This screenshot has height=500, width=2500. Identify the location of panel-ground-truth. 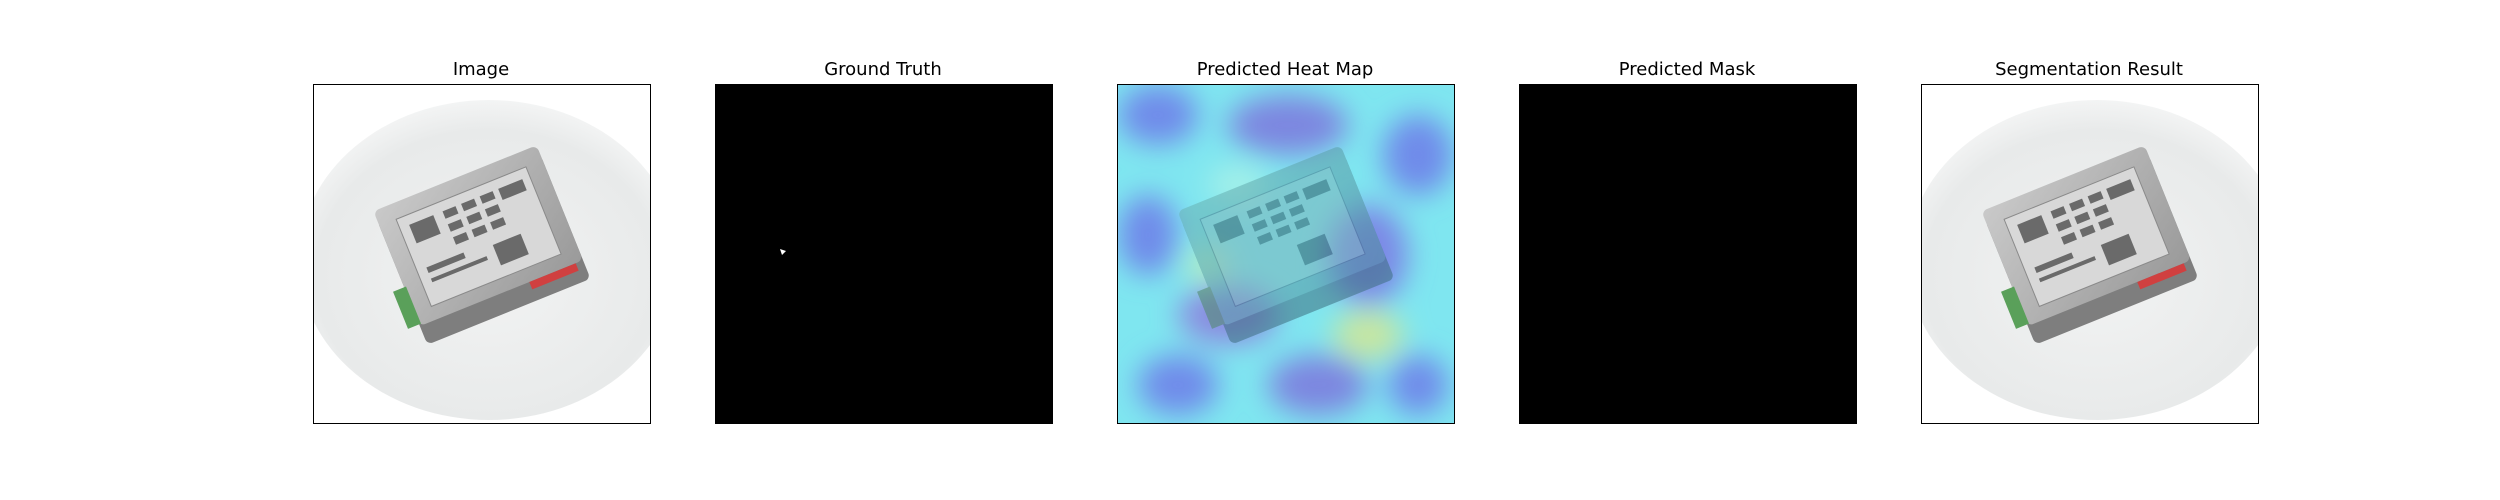
(884, 254).